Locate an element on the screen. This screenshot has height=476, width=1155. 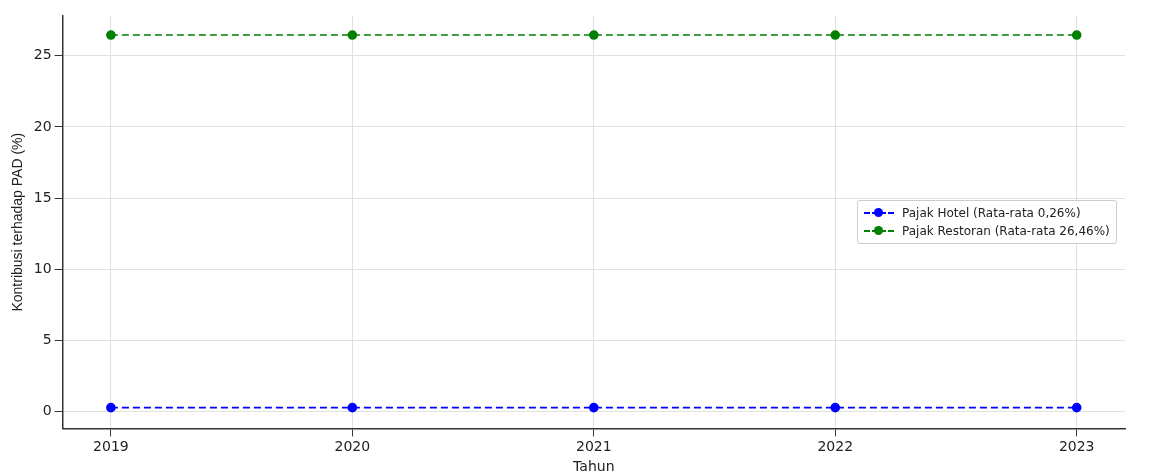
y-tick-label: 0 is located at coordinates (47, 409).